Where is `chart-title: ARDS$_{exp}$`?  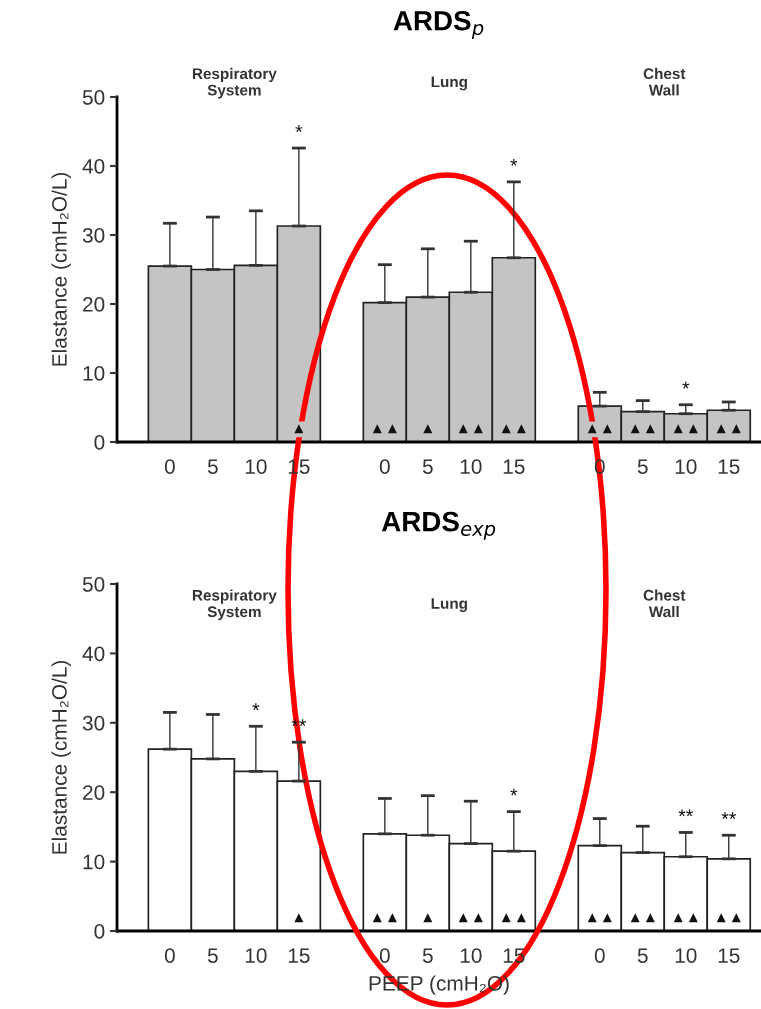 chart-title: ARDS$_{exp}$ is located at coordinates (438, 525).